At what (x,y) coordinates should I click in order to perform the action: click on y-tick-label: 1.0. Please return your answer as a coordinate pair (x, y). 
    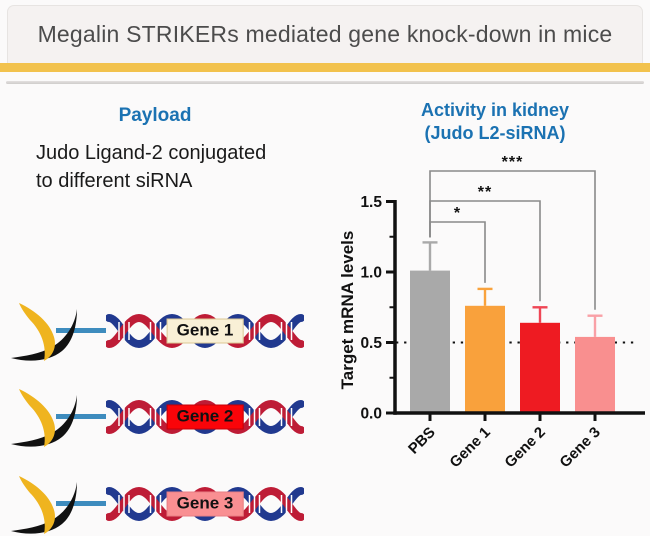
    Looking at the image, I should click on (371, 273).